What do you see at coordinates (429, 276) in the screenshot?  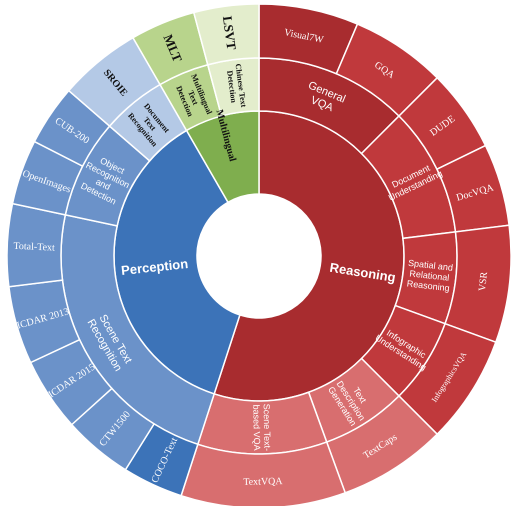 I see `subcategory-label-spatial-and-relational-reasoning: Spatial andRelationalReasoning` at bounding box center [429, 276].